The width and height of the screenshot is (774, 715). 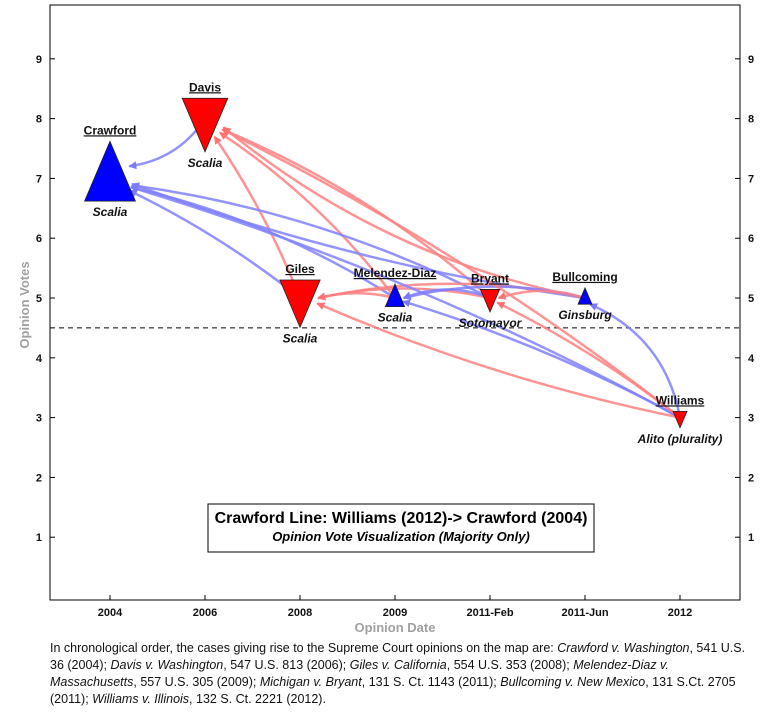 What do you see at coordinates (751, 299) in the screenshot?
I see `y-tick-label-right: 5` at bounding box center [751, 299].